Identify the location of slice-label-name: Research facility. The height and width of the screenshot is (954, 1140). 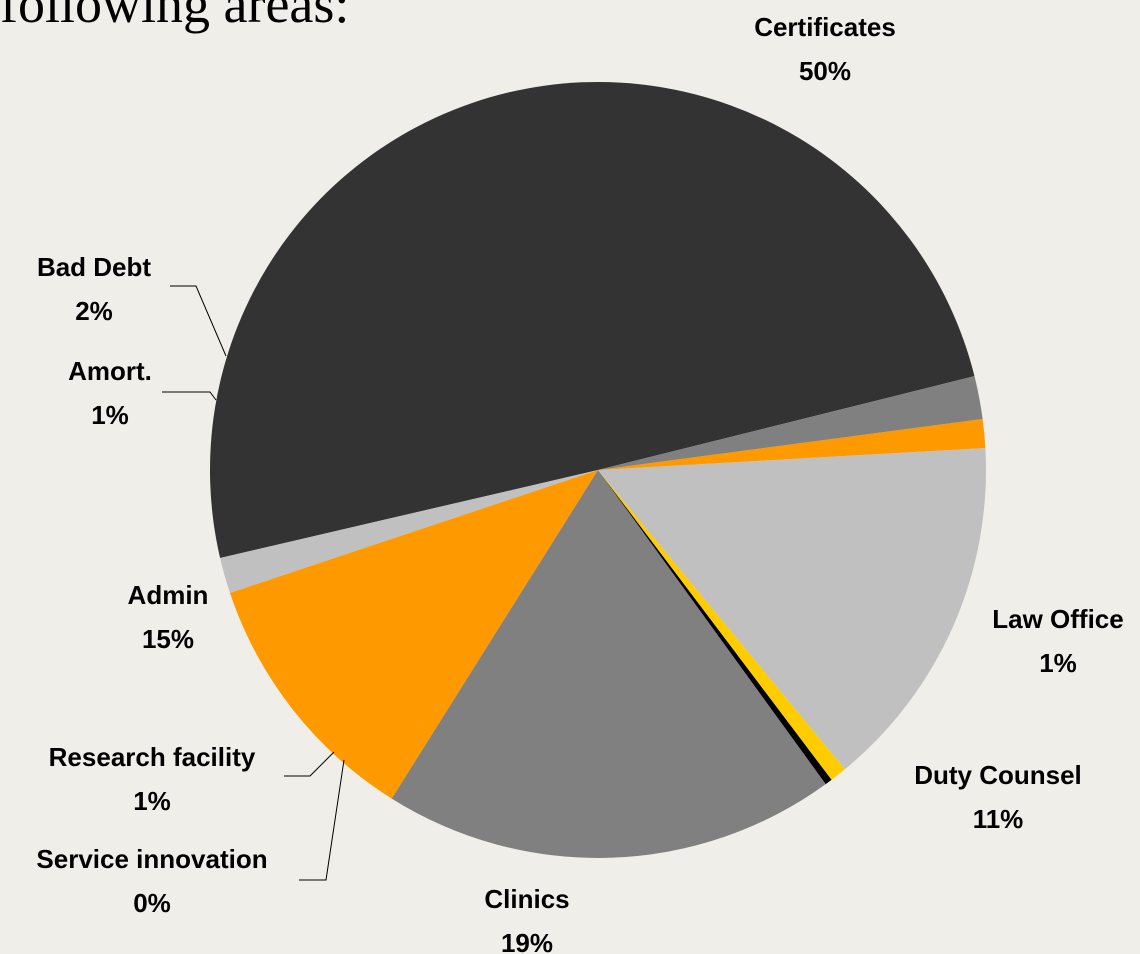
(152, 757).